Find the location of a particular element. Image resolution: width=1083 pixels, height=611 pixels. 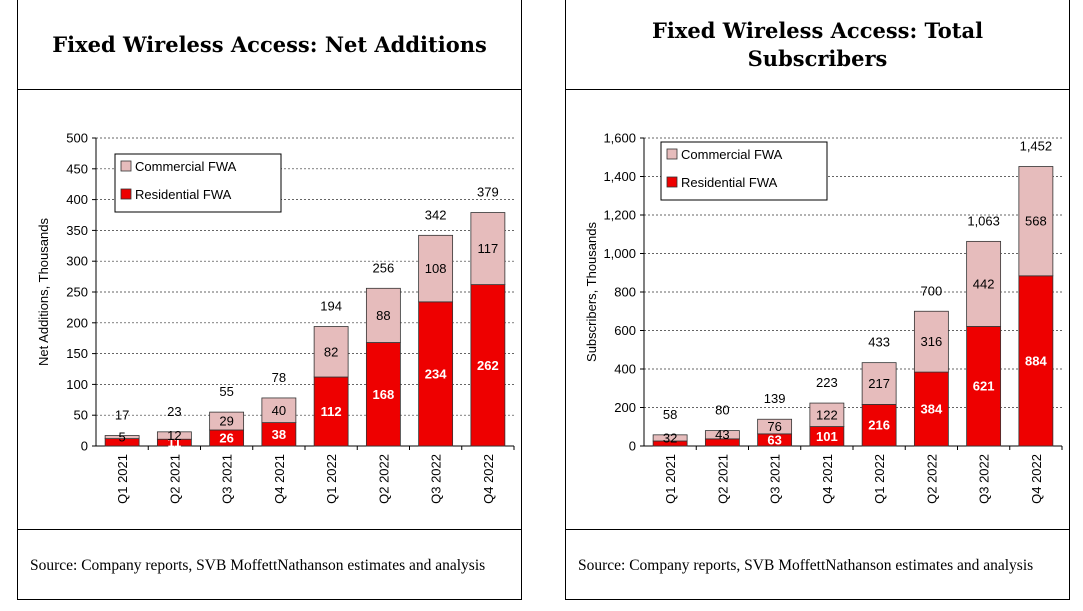

x-tick-label: Q3 2021 is located at coordinates (227, 479).